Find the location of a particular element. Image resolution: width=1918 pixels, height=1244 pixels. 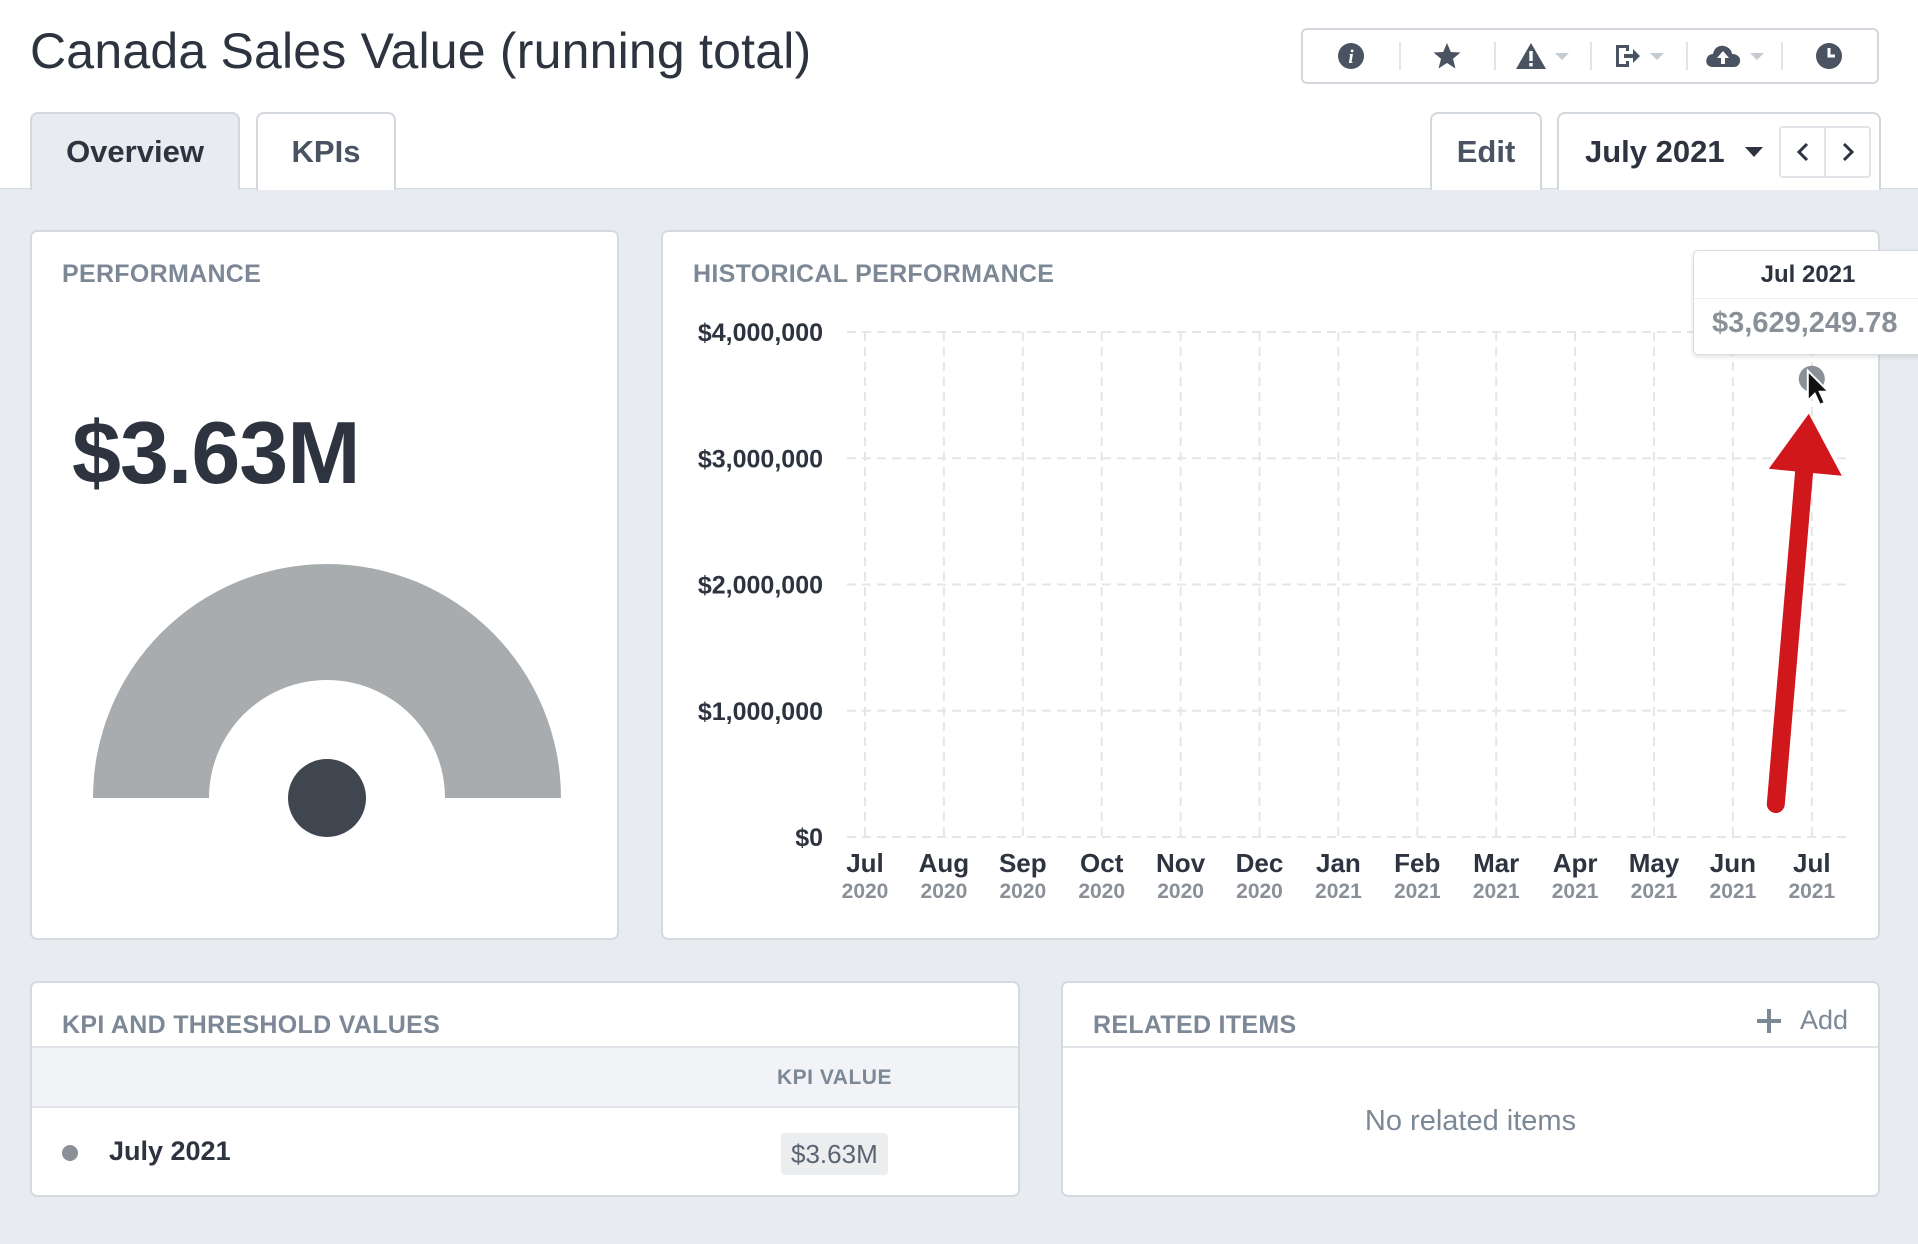

annotation-arrow-head is located at coordinates (1805, 444).